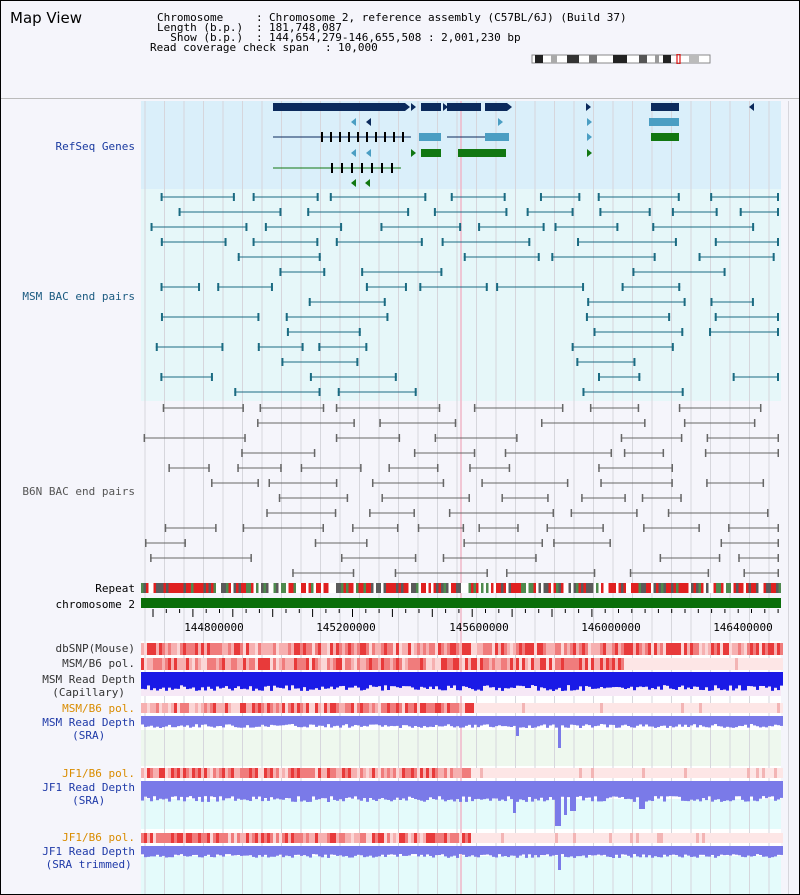  I want to click on track-label-jf1-depth-sra: JF1 Read Depth (SRA), so click(88, 794).